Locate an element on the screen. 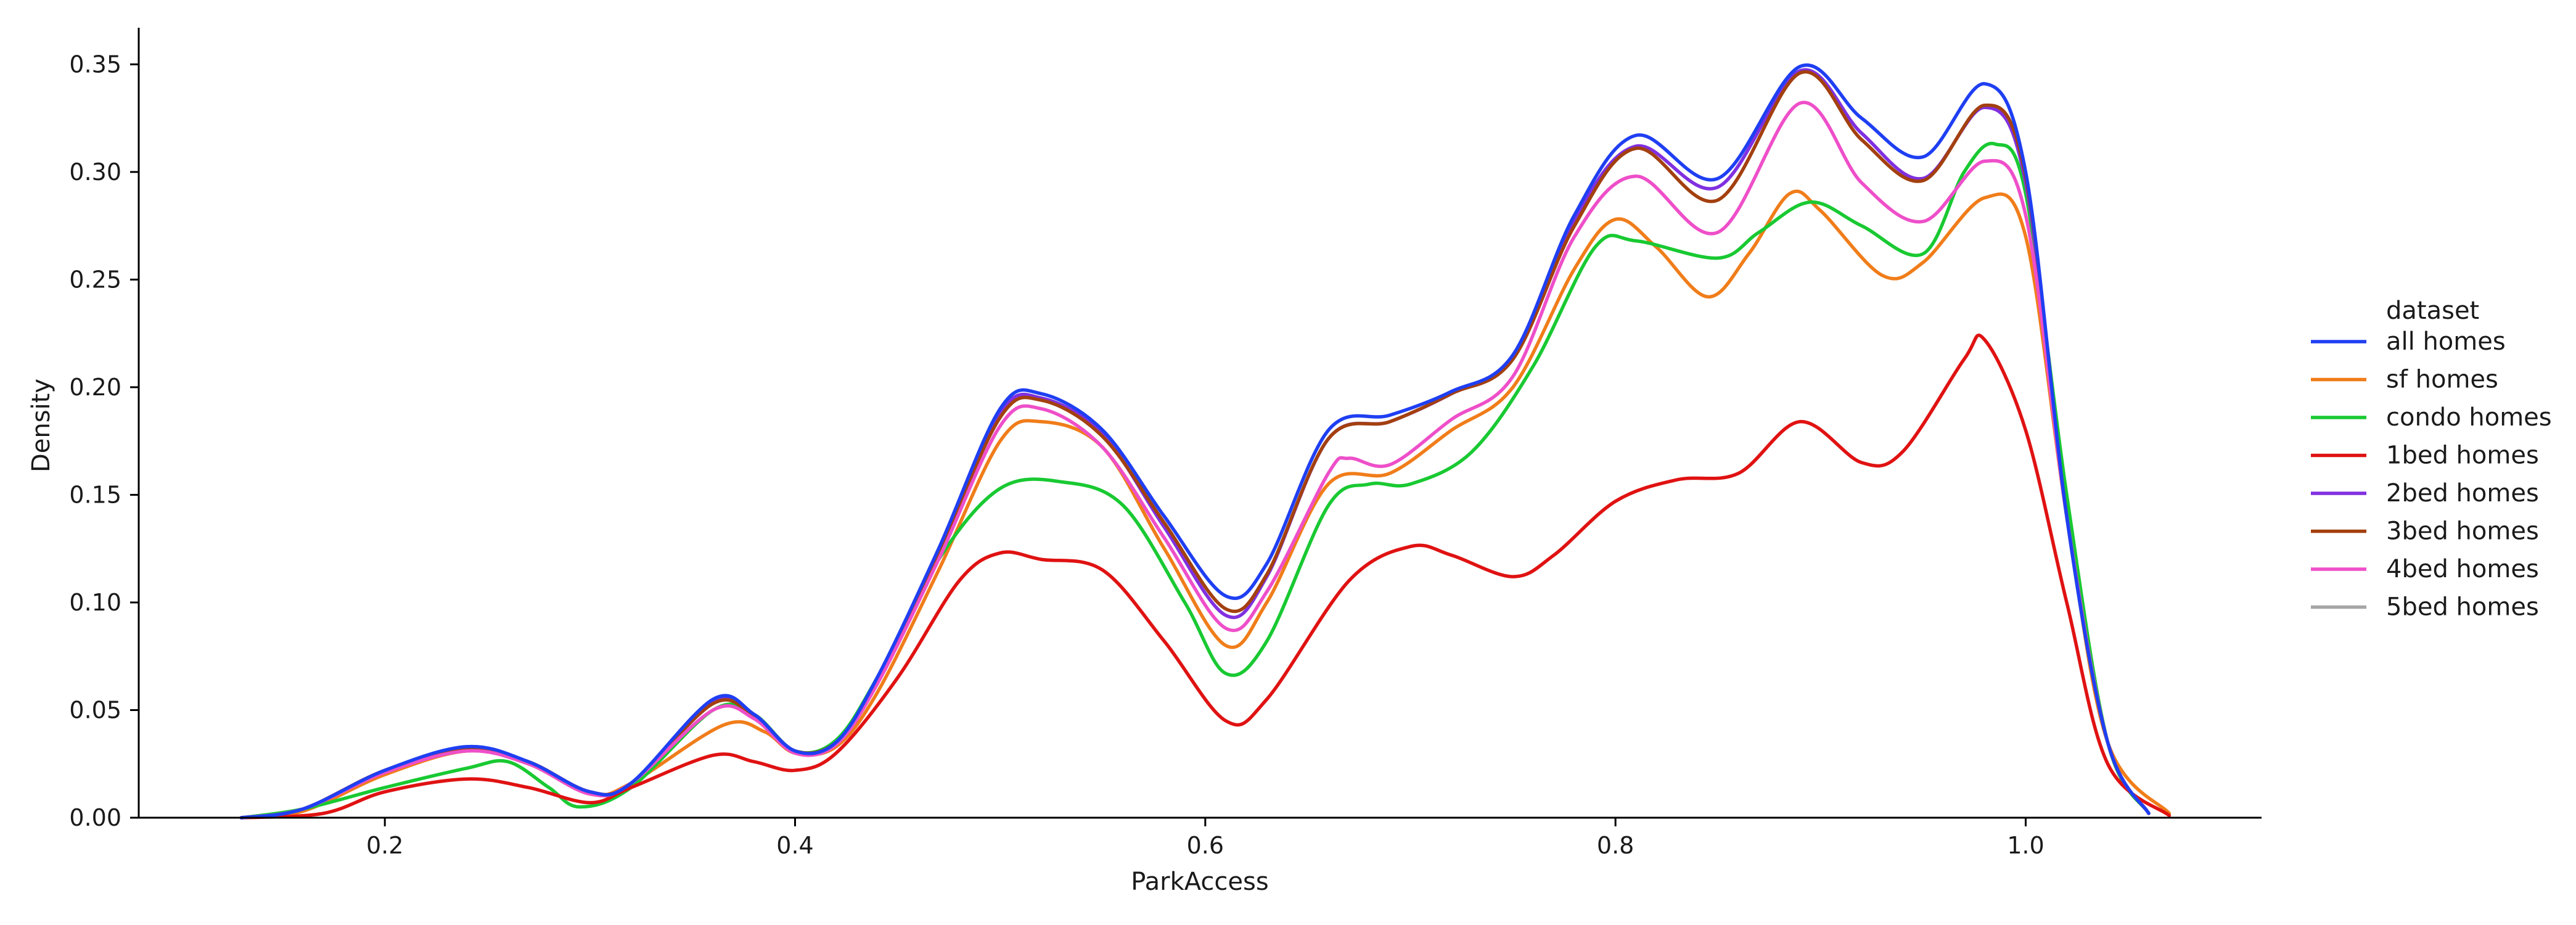 This screenshot has width=2576, height=925. y-axis-title: Density is located at coordinates (41, 425).